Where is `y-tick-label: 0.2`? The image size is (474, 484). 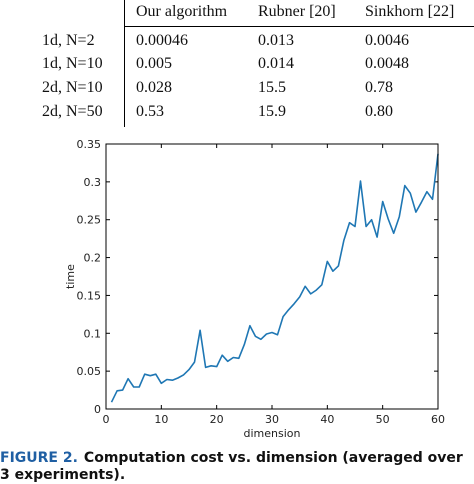
y-tick-label: 0.2 is located at coordinates (93, 258).